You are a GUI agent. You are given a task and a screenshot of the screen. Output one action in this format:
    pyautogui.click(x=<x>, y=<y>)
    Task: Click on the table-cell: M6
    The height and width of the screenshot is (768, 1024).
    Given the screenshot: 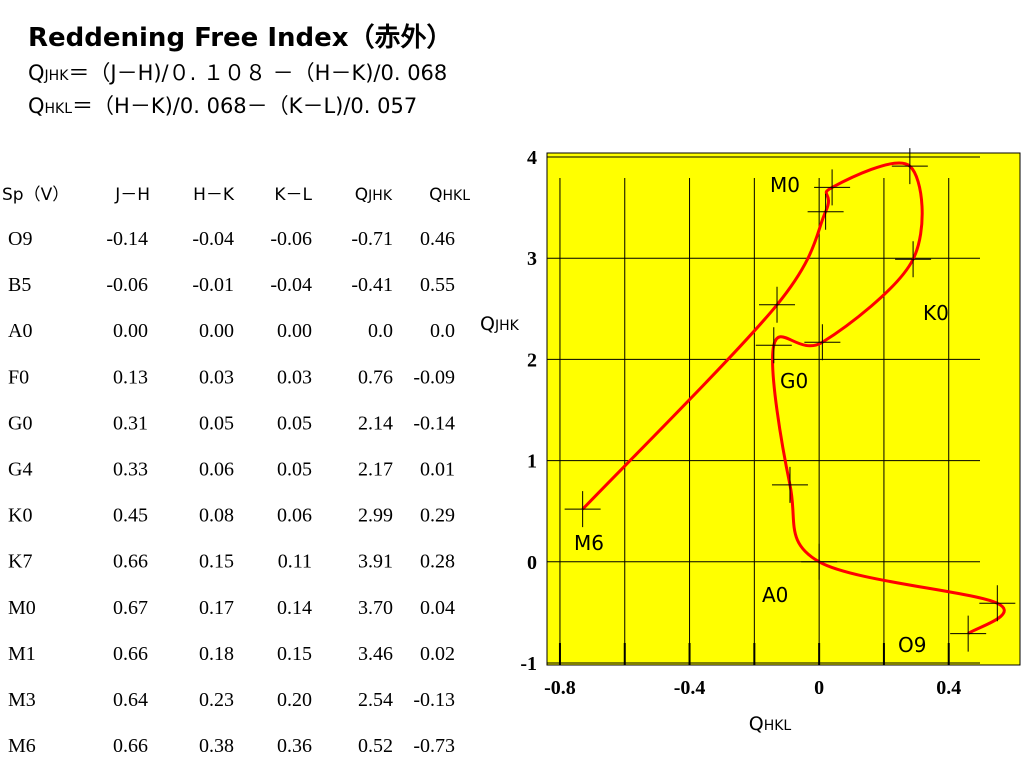 What is the action you would take?
    pyautogui.click(x=22, y=746)
    